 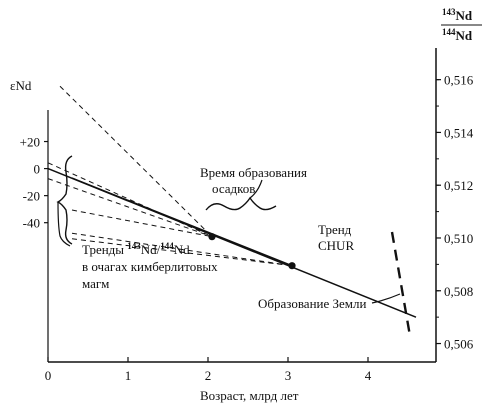 What do you see at coordinates (233, 188) in the screenshot?
I see `sediments-label-line2: осадков` at bounding box center [233, 188].